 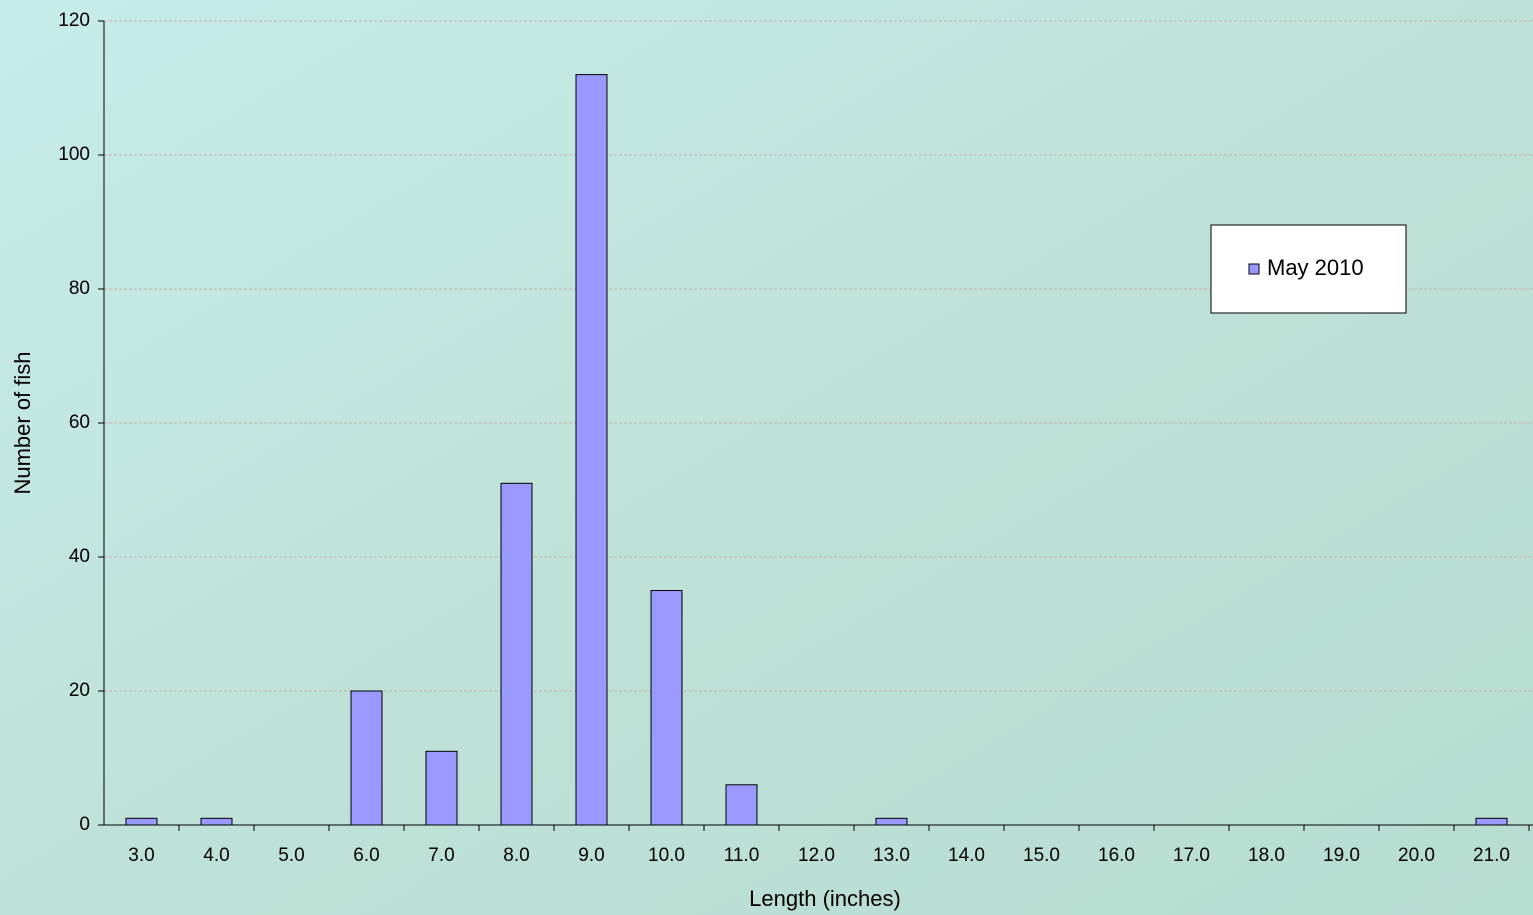 What do you see at coordinates (1341, 855) in the screenshot?
I see `x-tick-label: 19.0` at bounding box center [1341, 855].